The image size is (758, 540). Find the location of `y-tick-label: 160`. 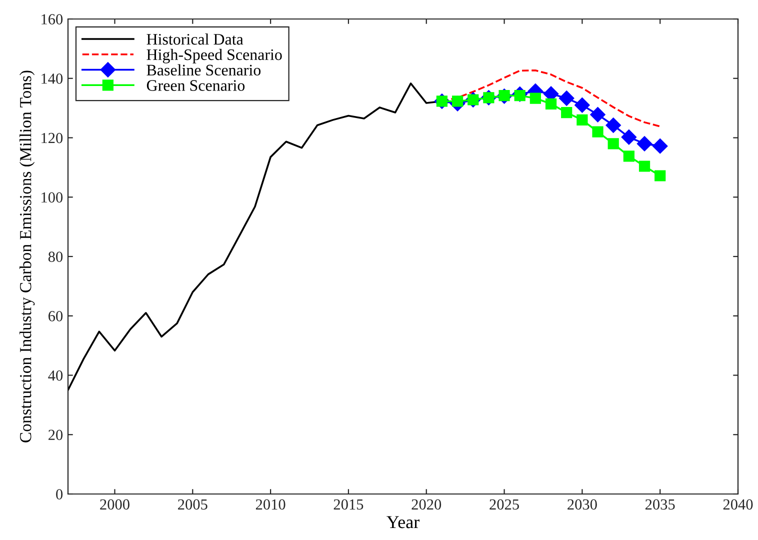

y-tick-label: 160 is located at coordinates (52, 19).